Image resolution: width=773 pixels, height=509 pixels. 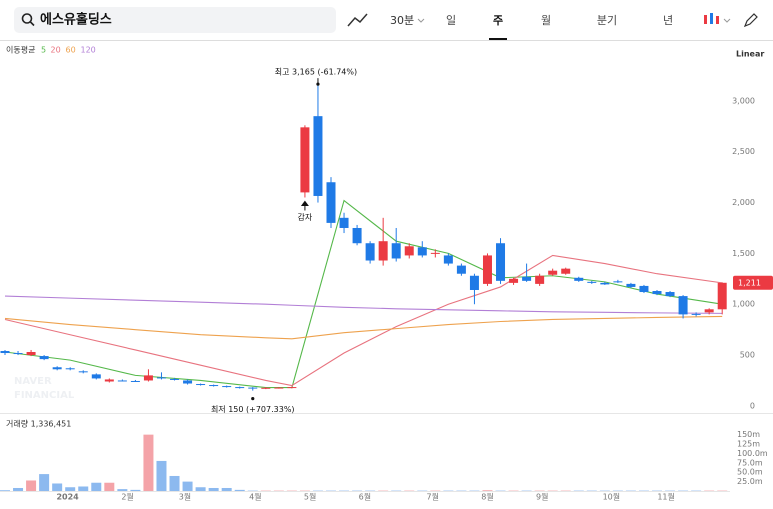 What do you see at coordinates (743, 253) in the screenshot?
I see `y-tick-label: 1,500` at bounding box center [743, 253].